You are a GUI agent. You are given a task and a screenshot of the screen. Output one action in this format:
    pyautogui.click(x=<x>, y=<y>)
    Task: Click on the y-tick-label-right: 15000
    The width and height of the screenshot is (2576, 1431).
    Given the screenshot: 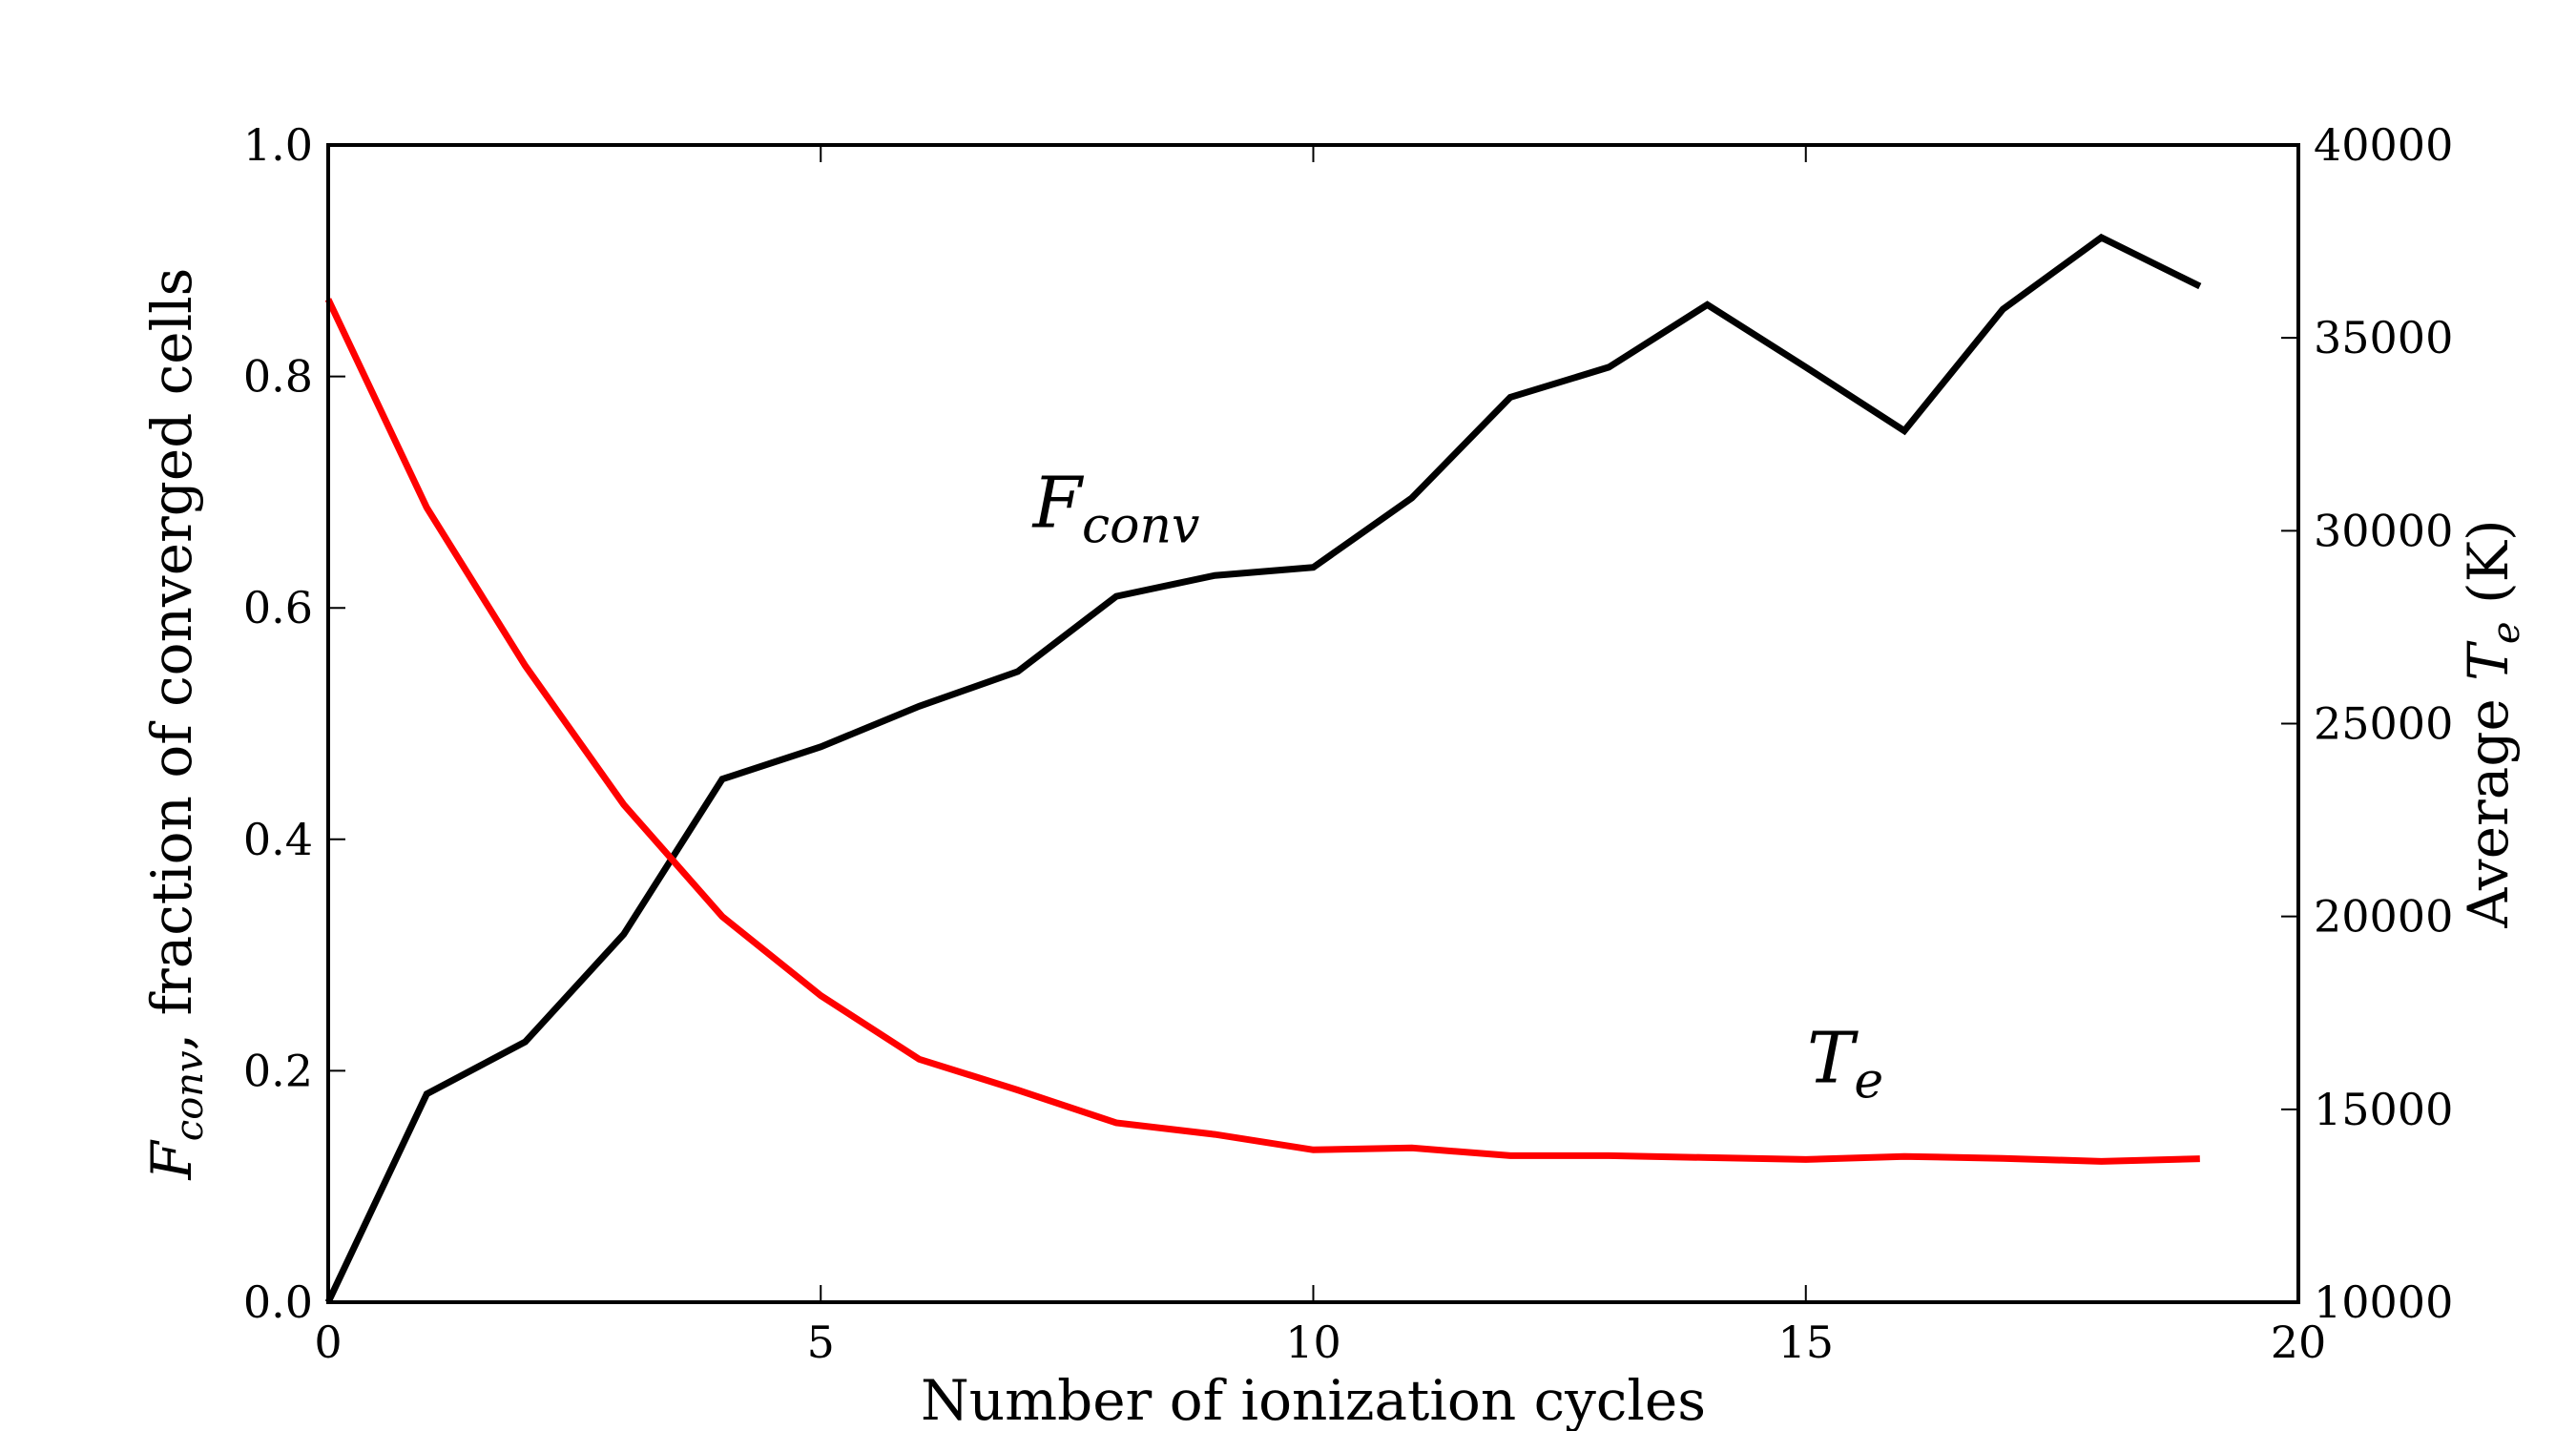 What is the action you would take?
    pyautogui.click(x=2383, y=1109)
    